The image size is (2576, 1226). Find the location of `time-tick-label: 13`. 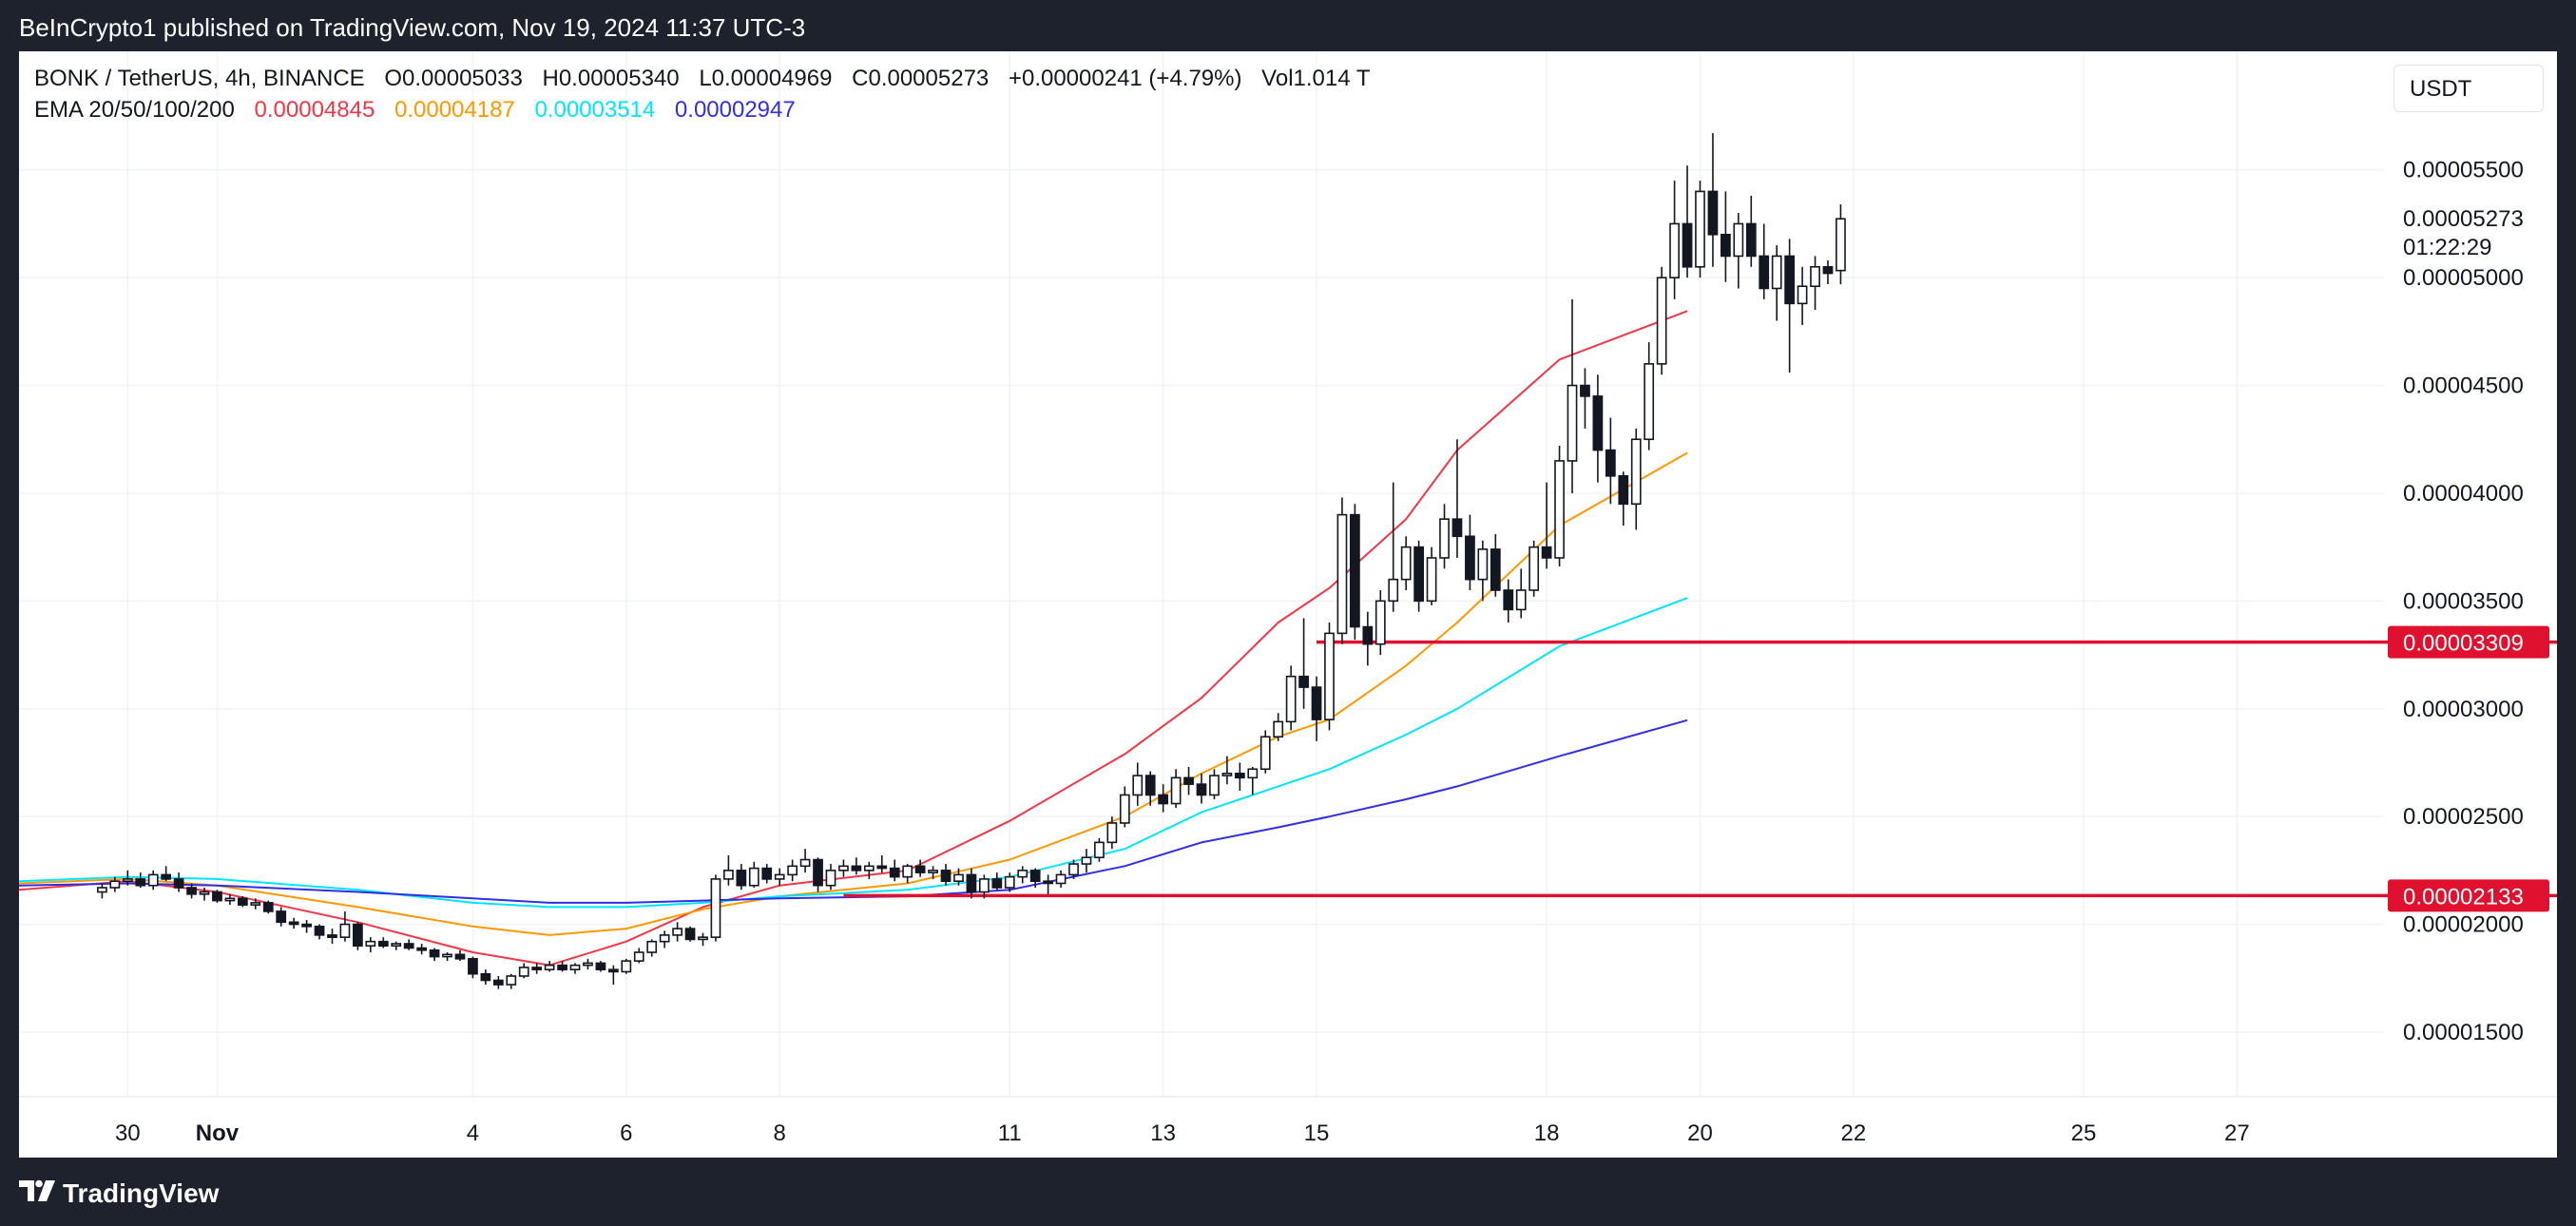

time-tick-label: 13 is located at coordinates (1163, 1134).